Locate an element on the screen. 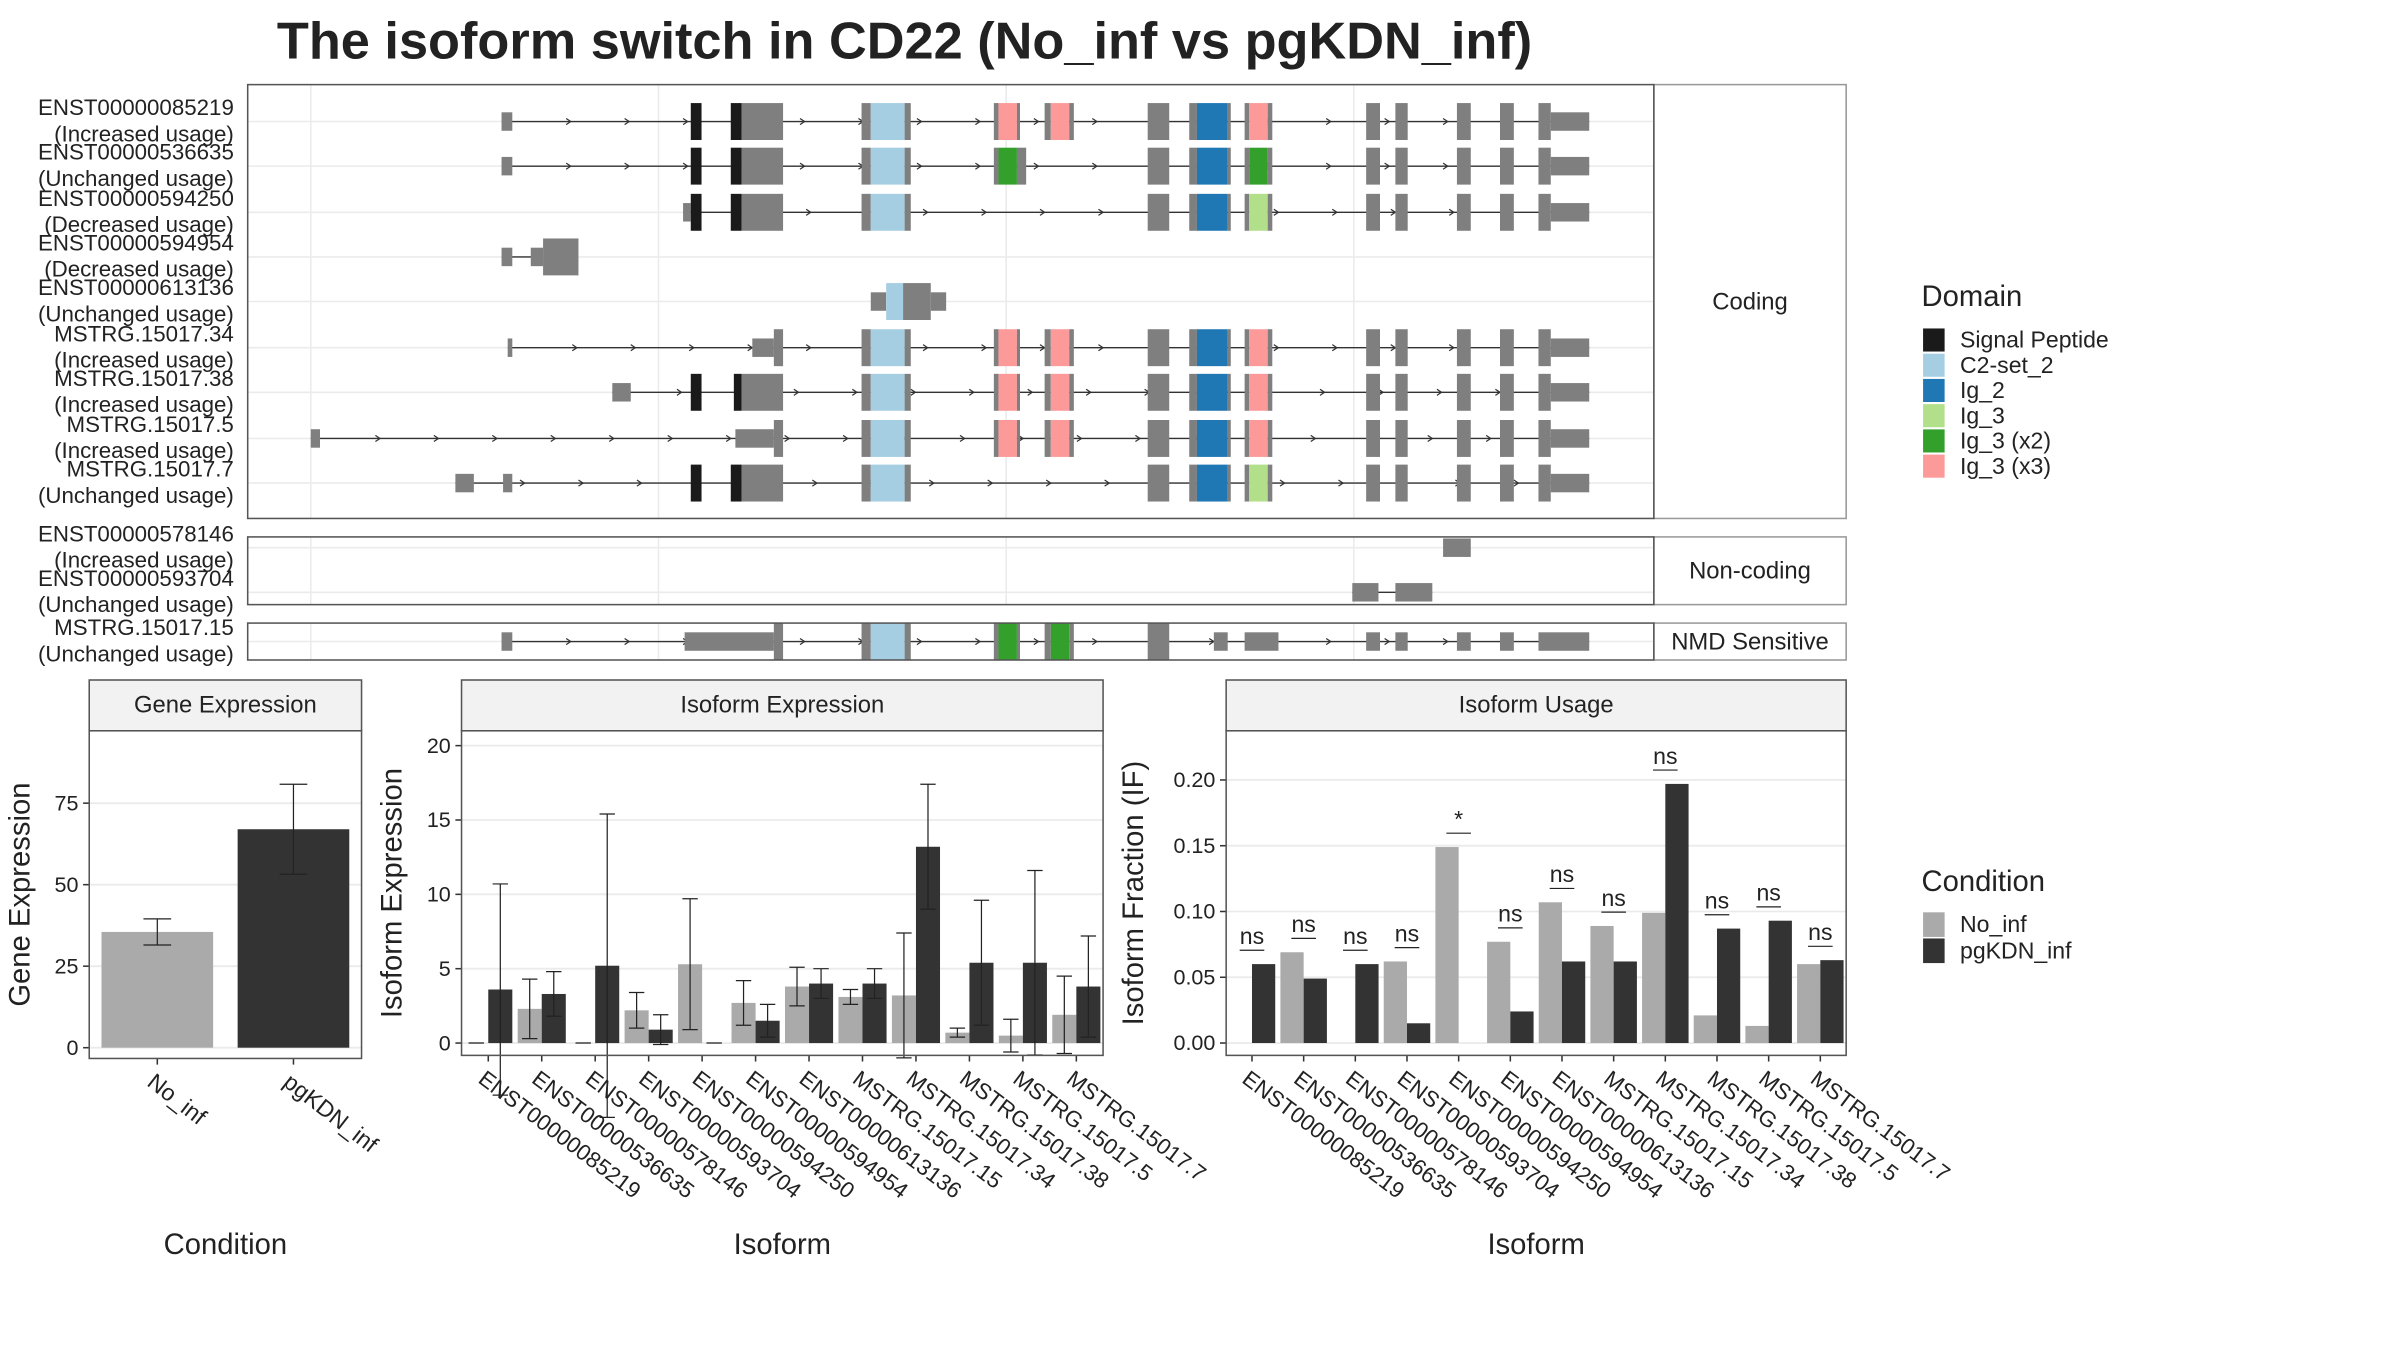 This screenshot has width=2400, height=1350. panel-title: Isoform Usage is located at coordinates (1536, 704).